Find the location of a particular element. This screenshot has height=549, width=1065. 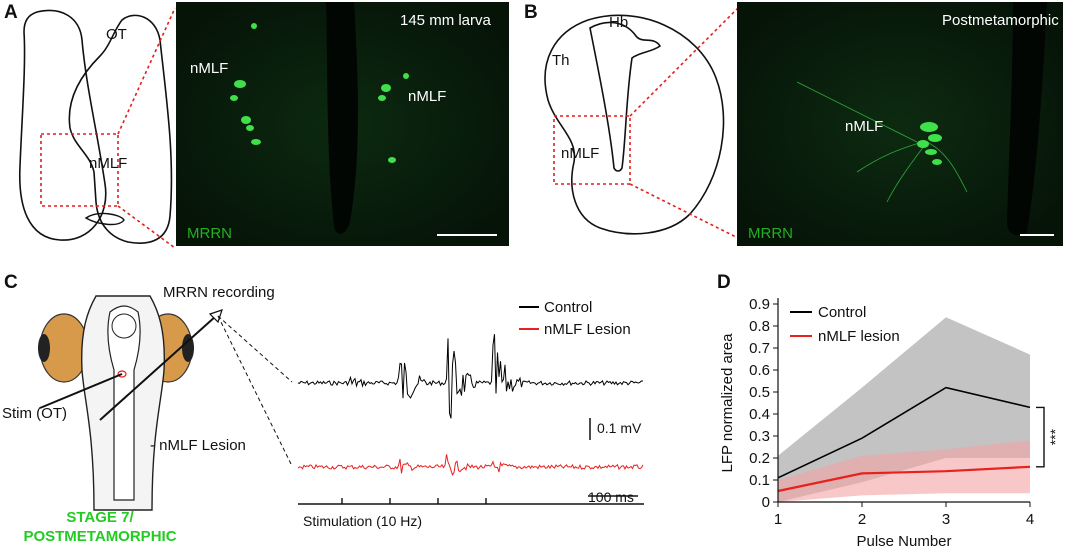

panel-c-lamprey-schematic is located at coordinates (165, 403).